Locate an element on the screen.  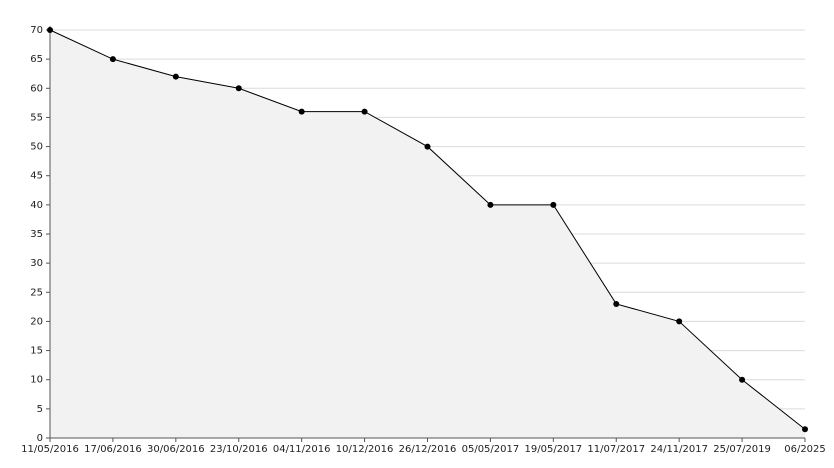
y-tick-label: 55 is located at coordinates (36, 117).